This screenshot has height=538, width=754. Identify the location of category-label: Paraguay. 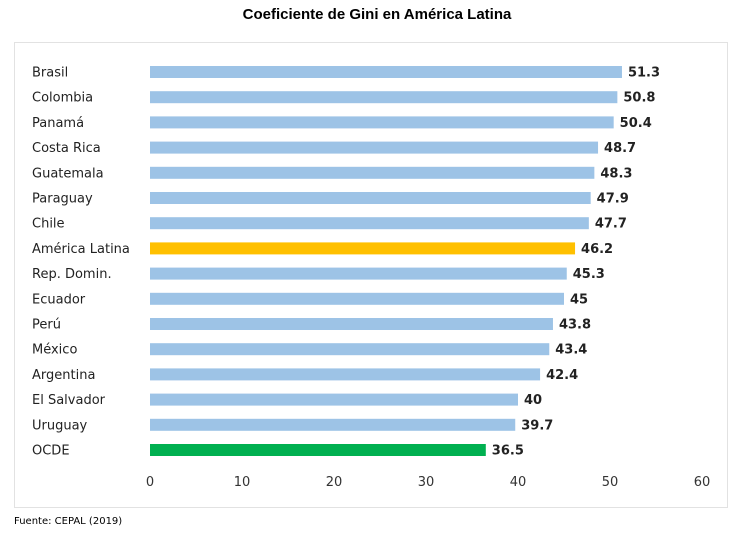
(62, 199).